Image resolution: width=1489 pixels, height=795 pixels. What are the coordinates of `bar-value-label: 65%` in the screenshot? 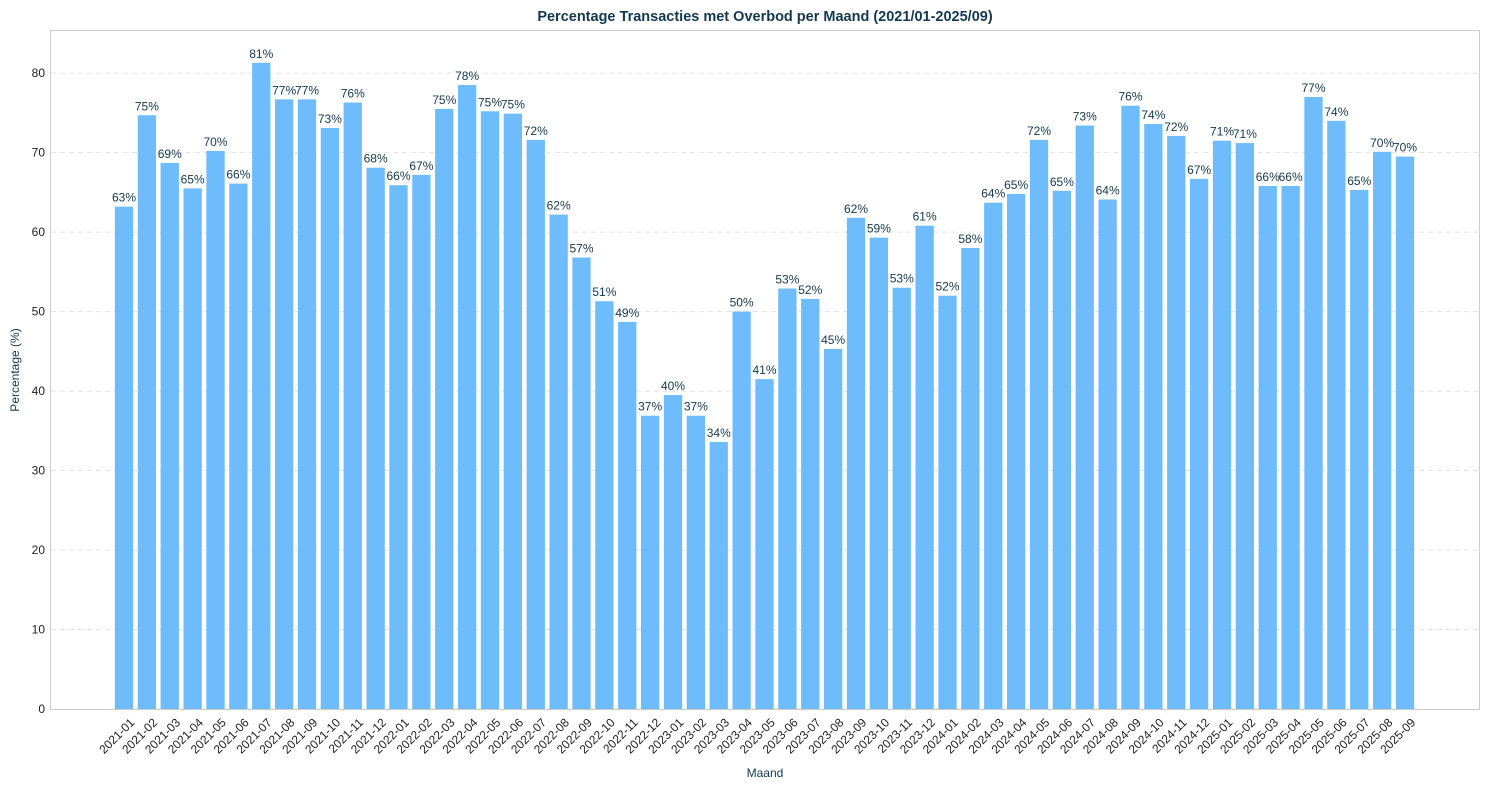 It's located at (1062, 182).